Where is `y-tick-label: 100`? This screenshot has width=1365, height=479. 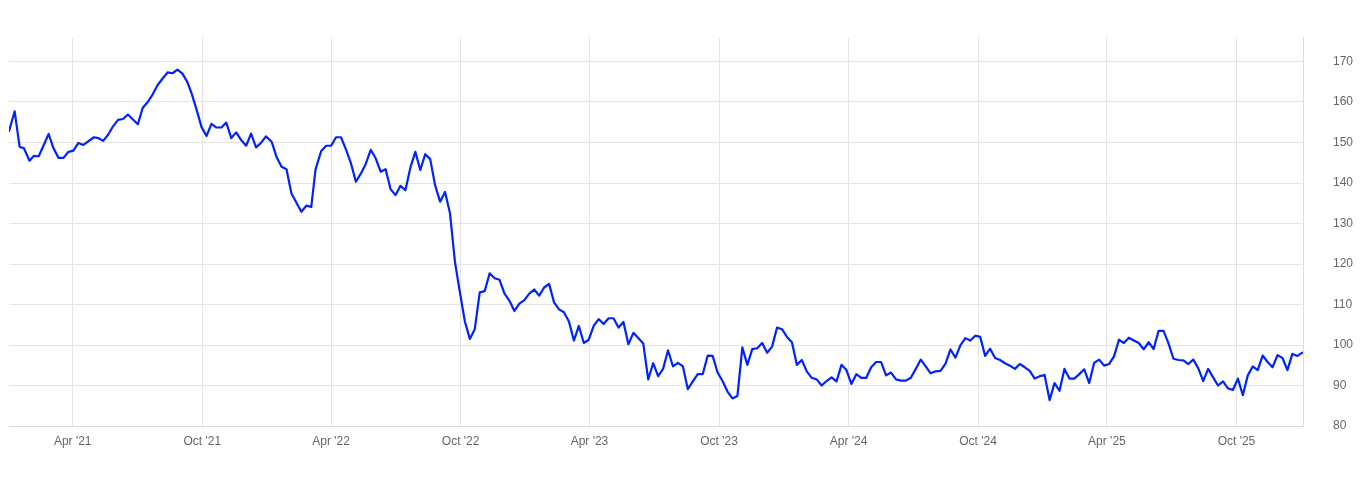
y-tick-label: 100 is located at coordinates (1343, 344).